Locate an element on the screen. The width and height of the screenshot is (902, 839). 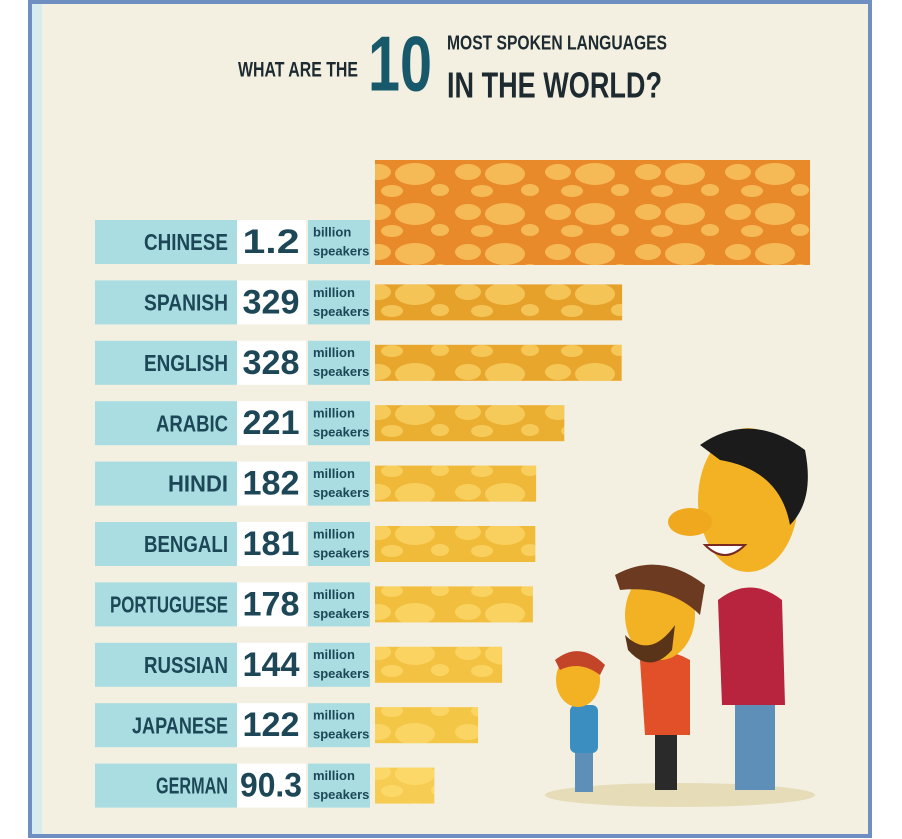
language-name: GERMAN is located at coordinates (192, 786).